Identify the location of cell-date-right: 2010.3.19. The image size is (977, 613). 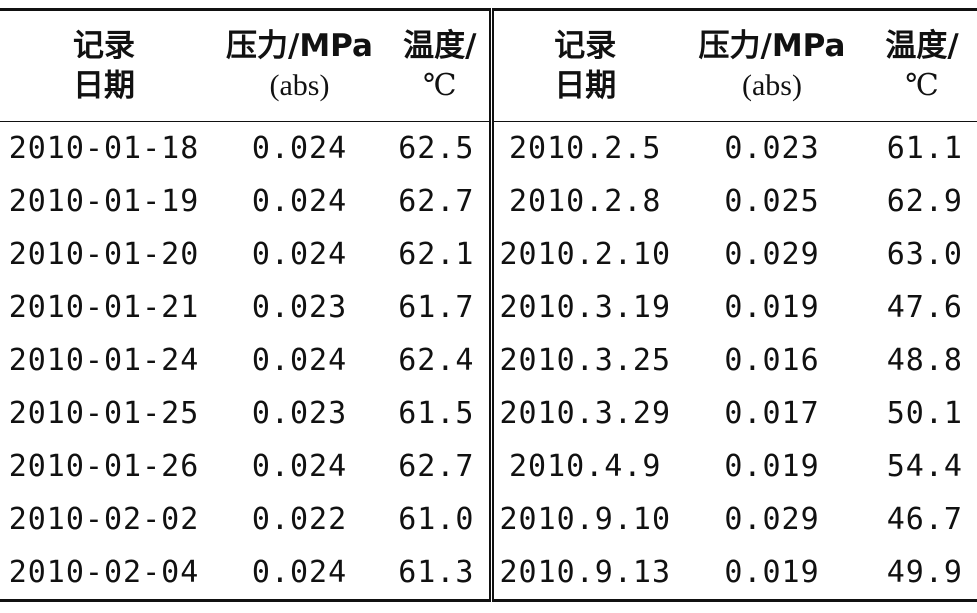
(585, 307).